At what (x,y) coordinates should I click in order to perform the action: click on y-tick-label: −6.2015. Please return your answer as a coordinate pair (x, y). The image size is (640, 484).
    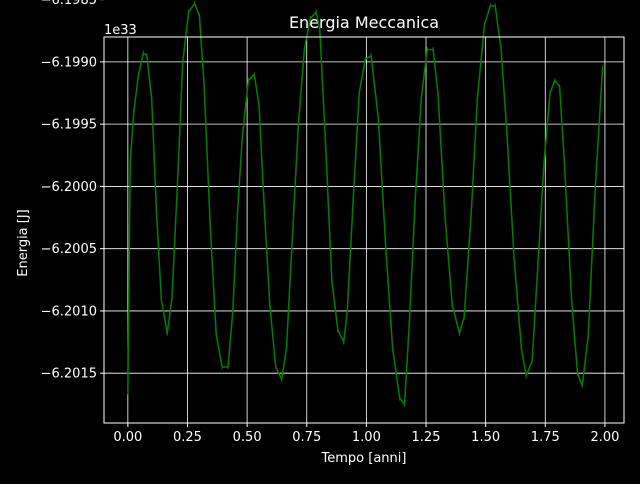
    Looking at the image, I should click on (69, 374).